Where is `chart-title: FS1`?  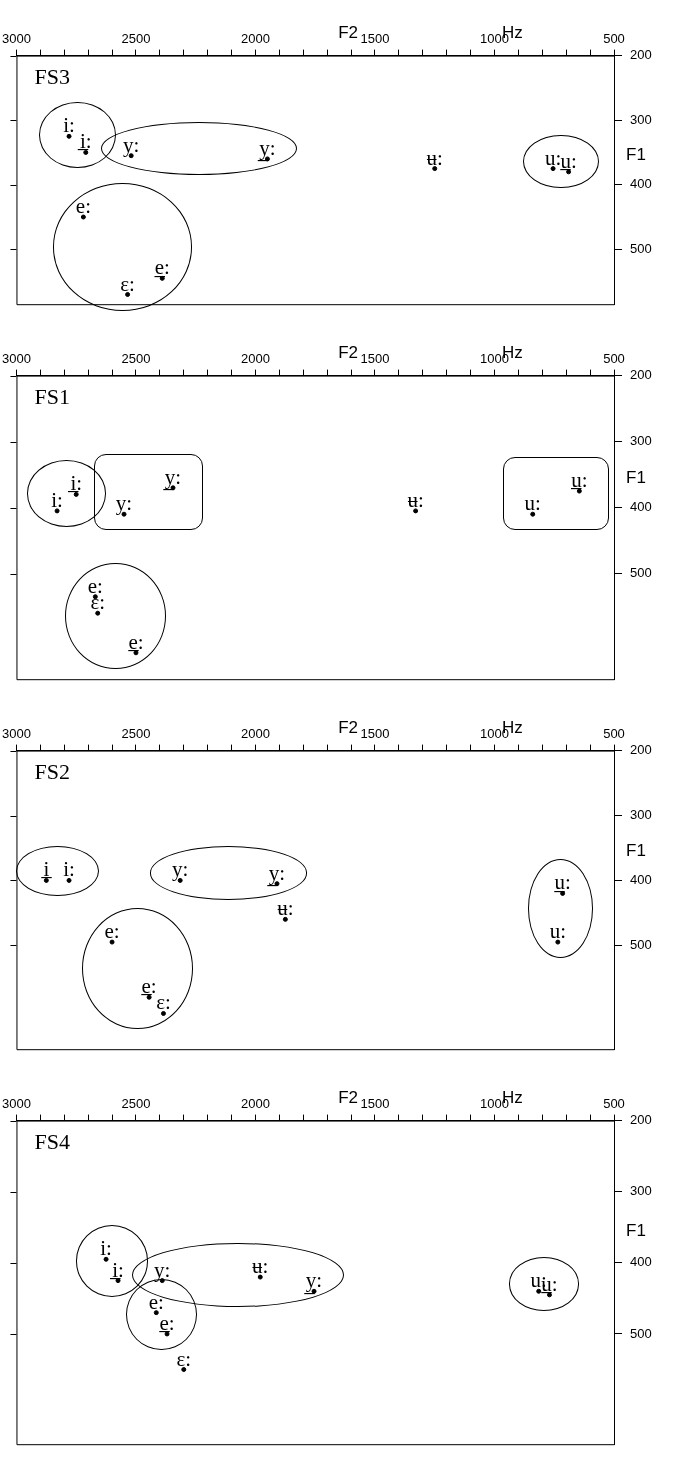 chart-title: FS1 is located at coordinates (52, 397).